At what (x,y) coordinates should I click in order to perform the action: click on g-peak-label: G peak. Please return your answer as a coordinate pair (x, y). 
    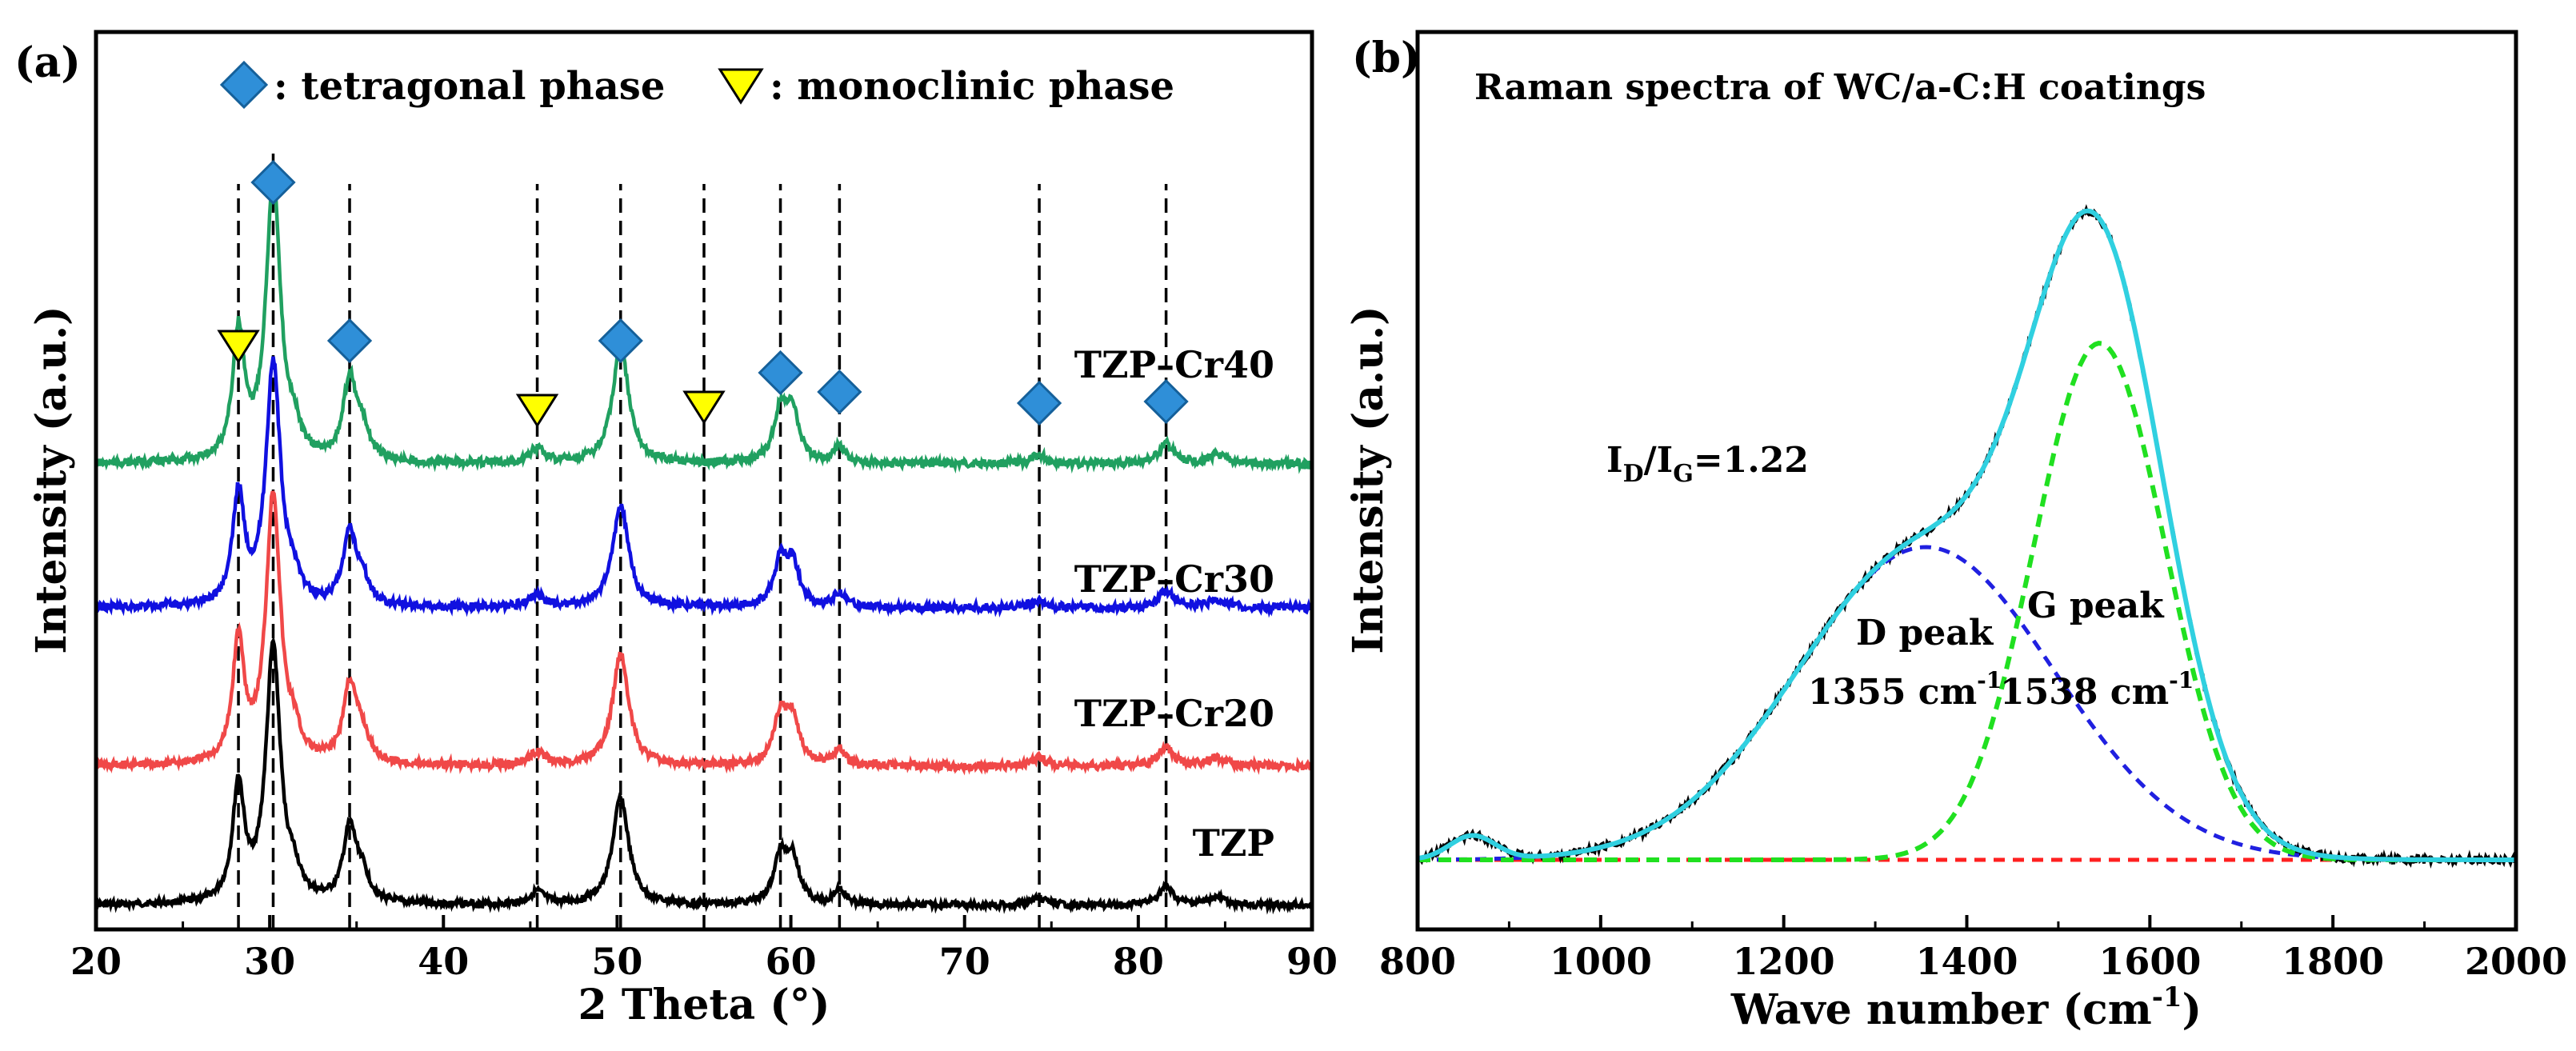
    Looking at the image, I should click on (2096, 605).